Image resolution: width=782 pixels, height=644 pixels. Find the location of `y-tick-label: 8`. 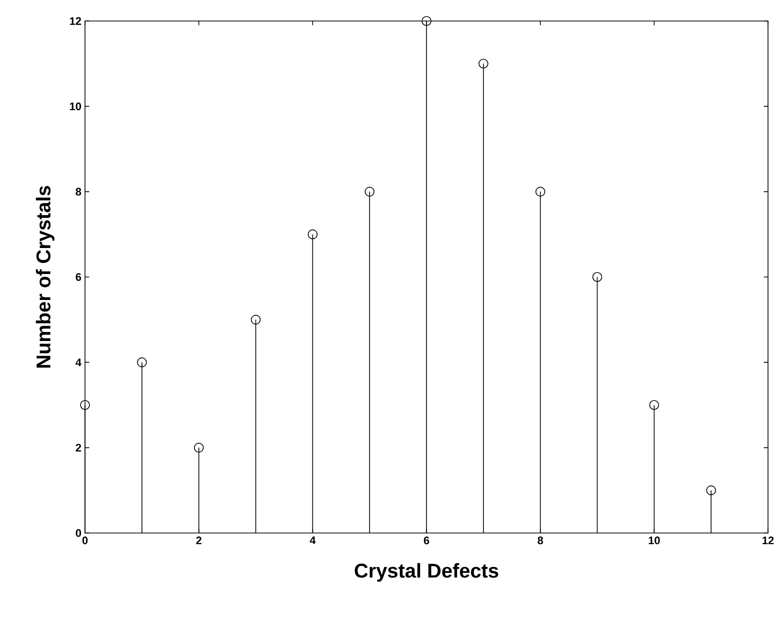

y-tick-label: 8 is located at coordinates (79, 192).